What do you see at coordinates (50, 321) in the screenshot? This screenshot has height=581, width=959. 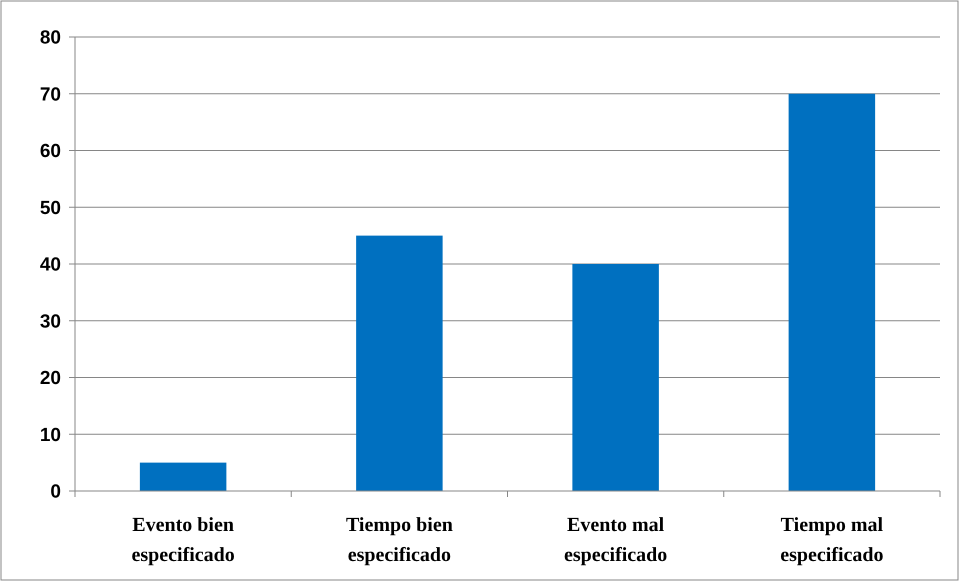 I see `y-tick-label: 30` at bounding box center [50, 321].